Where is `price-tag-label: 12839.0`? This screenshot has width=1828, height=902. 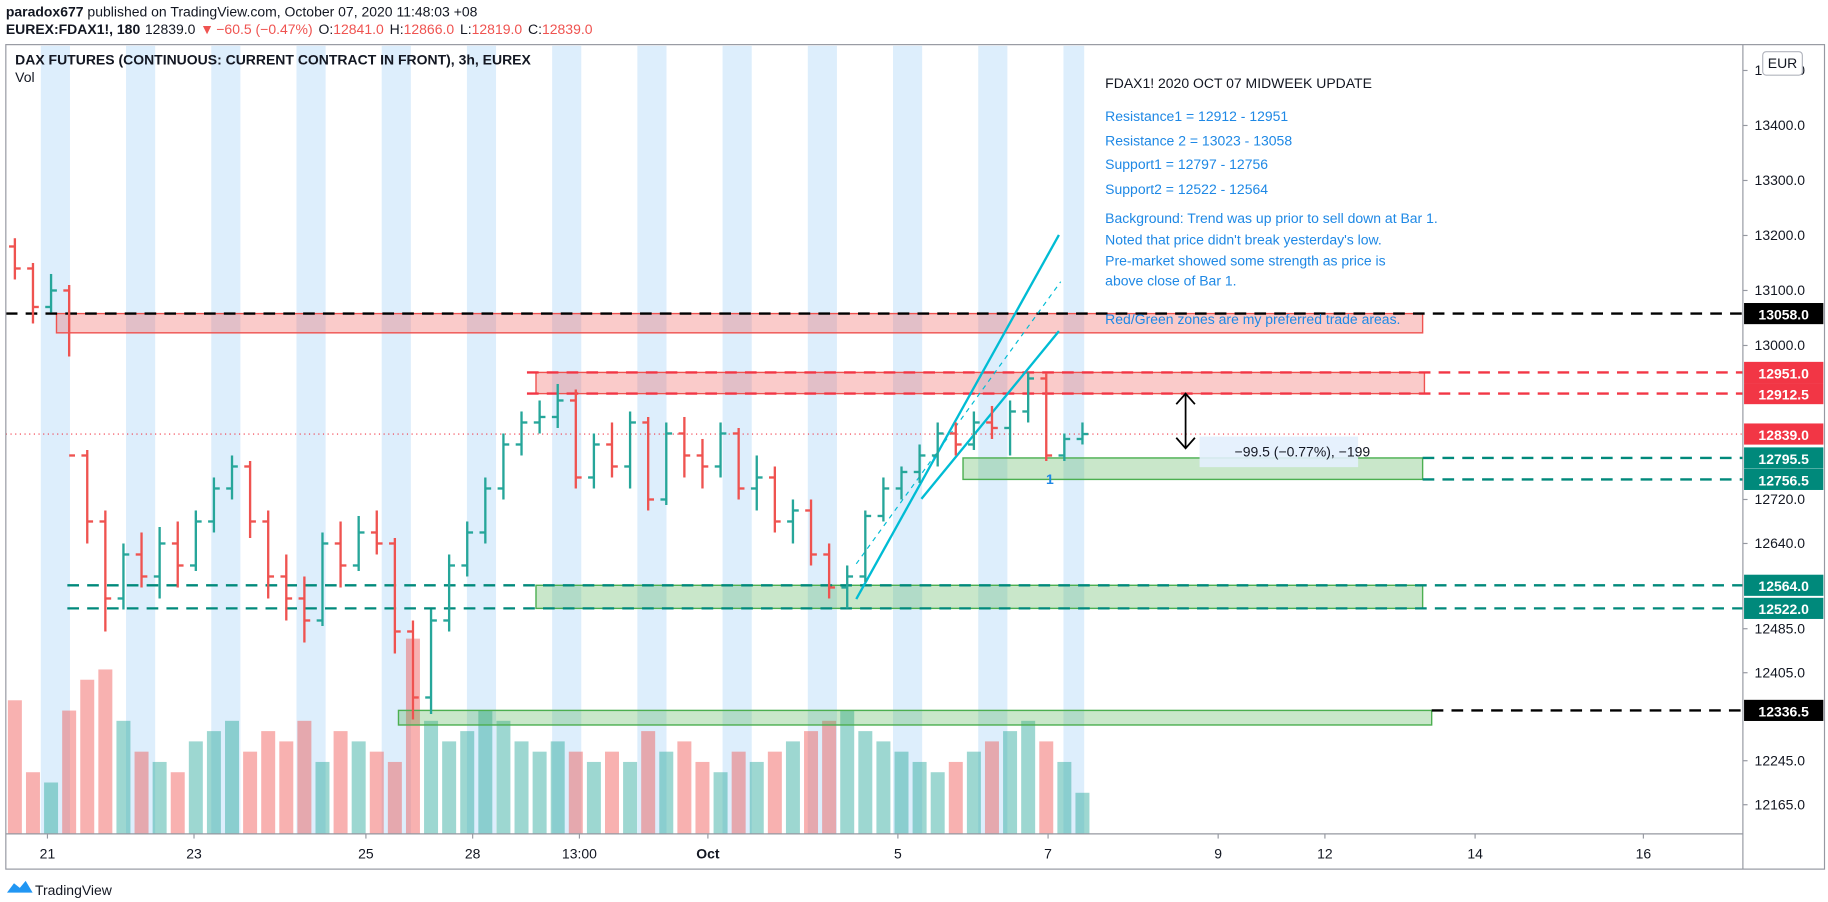
price-tag-label: 12839.0 is located at coordinates (1783, 435).